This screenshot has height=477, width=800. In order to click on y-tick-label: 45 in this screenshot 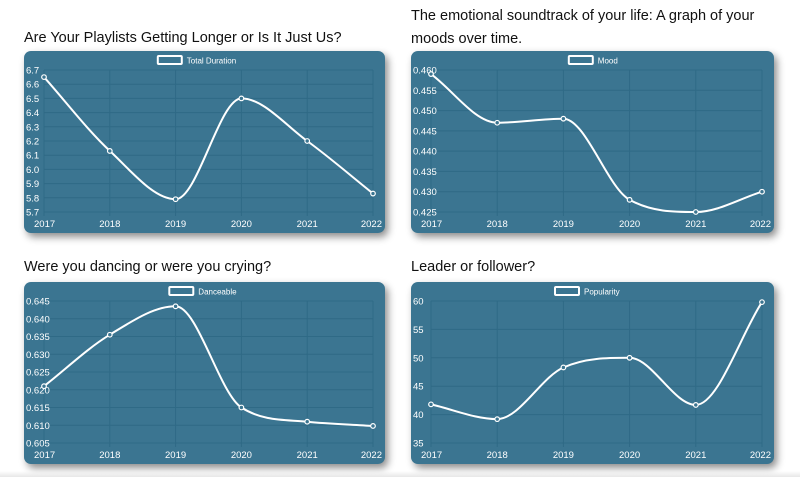, I will do `click(418, 387)`.